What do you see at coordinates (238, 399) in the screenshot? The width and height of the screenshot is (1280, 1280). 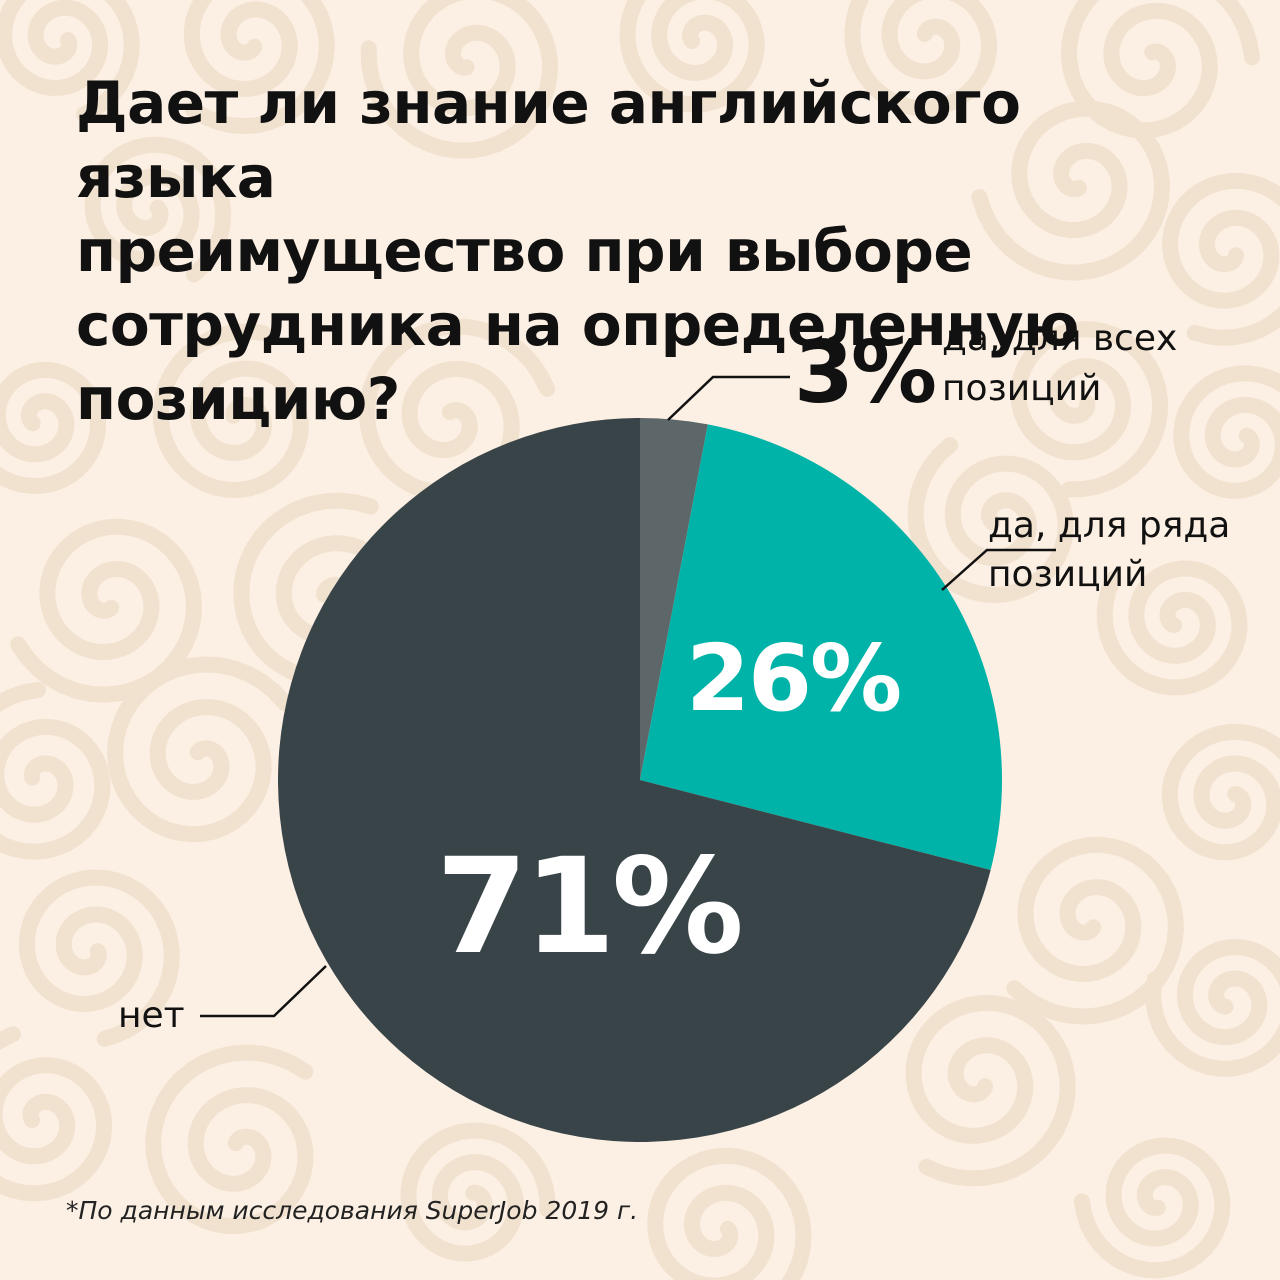 I see `title-line-4: позицию?` at bounding box center [238, 399].